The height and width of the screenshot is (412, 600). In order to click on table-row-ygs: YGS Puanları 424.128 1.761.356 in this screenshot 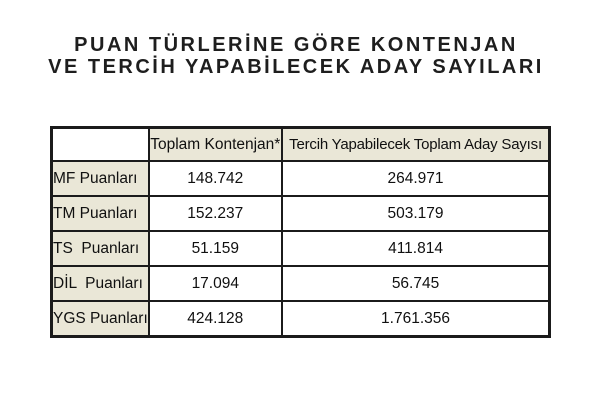, I will do `click(300, 319)`.